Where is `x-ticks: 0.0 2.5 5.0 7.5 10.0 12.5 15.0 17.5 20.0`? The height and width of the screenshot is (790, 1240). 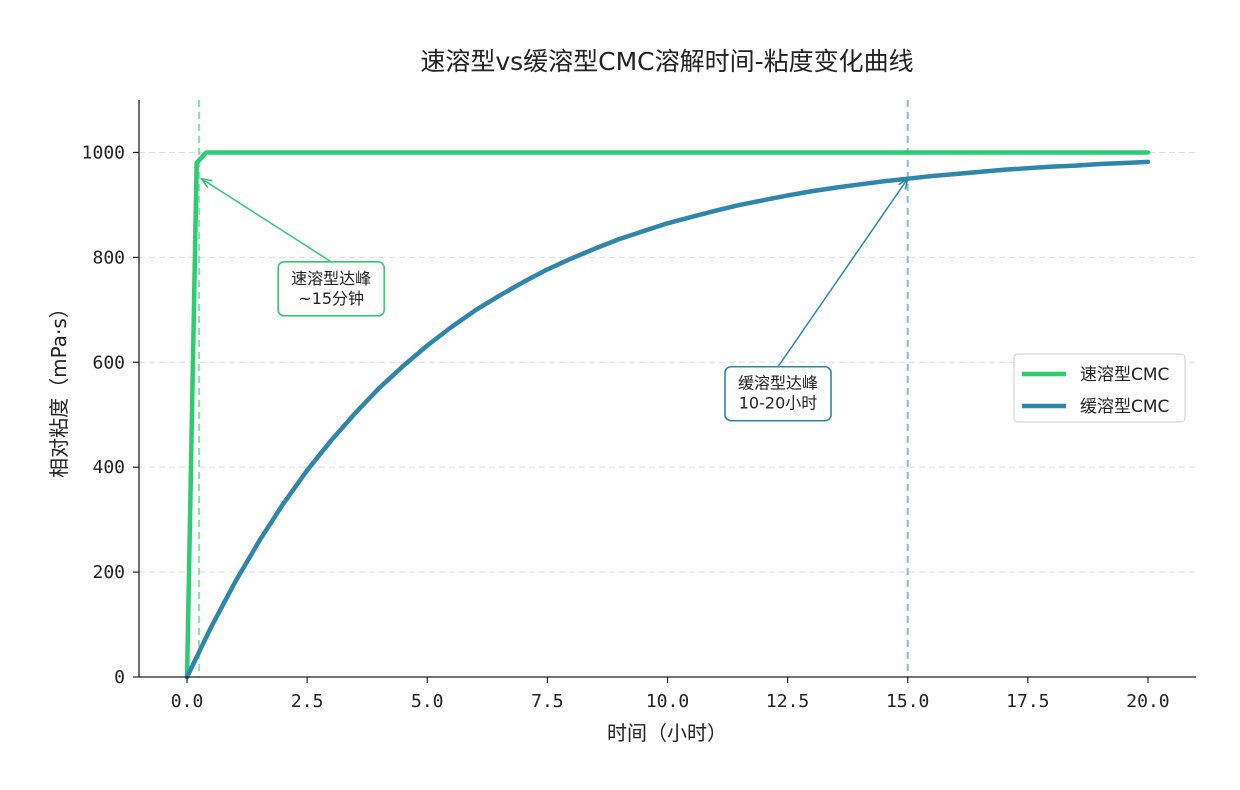
x-ticks: 0.0 2.5 5.0 7.5 10.0 12.5 15.0 17.5 20.0 is located at coordinates (670, 694).